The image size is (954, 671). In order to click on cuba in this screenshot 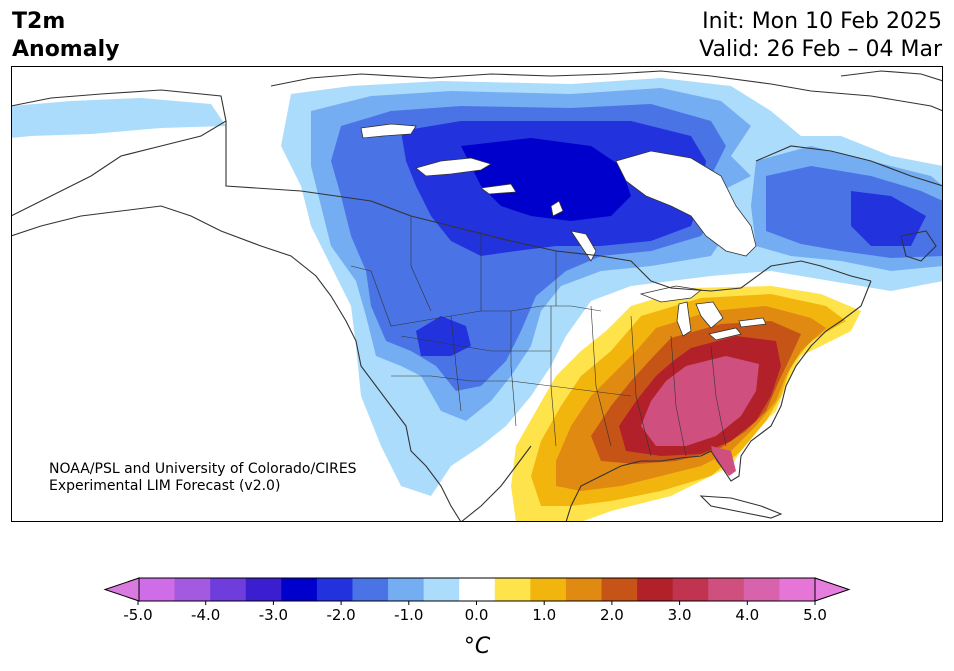, I will do `click(741, 507)`.